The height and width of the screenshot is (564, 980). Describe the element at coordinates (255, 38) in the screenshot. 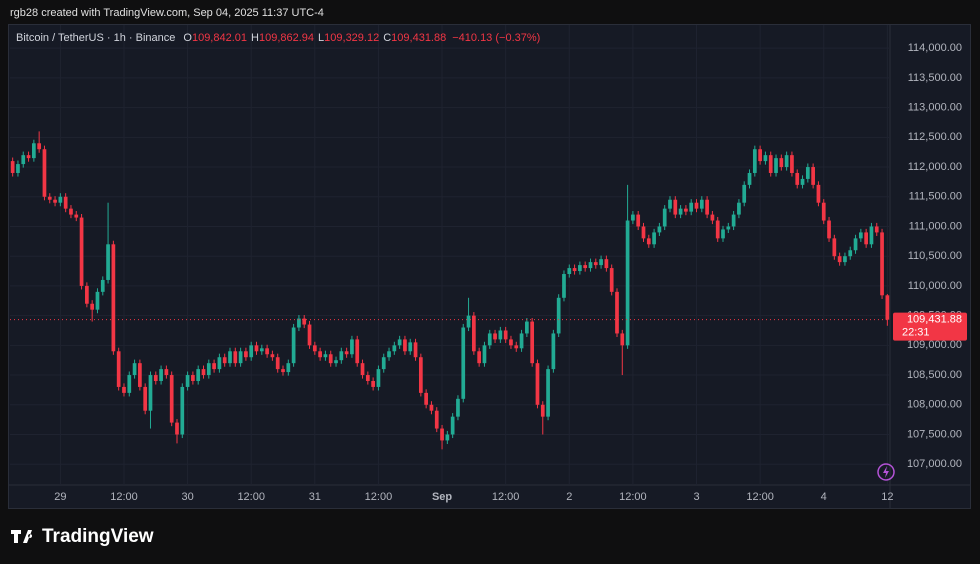

I see `ohlc-key: H` at that location.